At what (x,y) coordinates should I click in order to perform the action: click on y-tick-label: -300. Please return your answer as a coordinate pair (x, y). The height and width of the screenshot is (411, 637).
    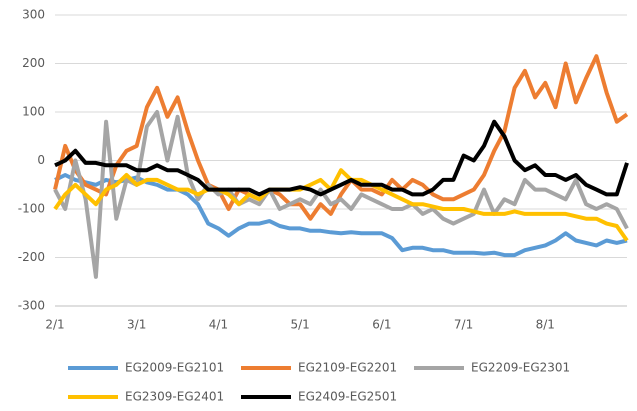
    Looking at the image, I should click on (31, 306).